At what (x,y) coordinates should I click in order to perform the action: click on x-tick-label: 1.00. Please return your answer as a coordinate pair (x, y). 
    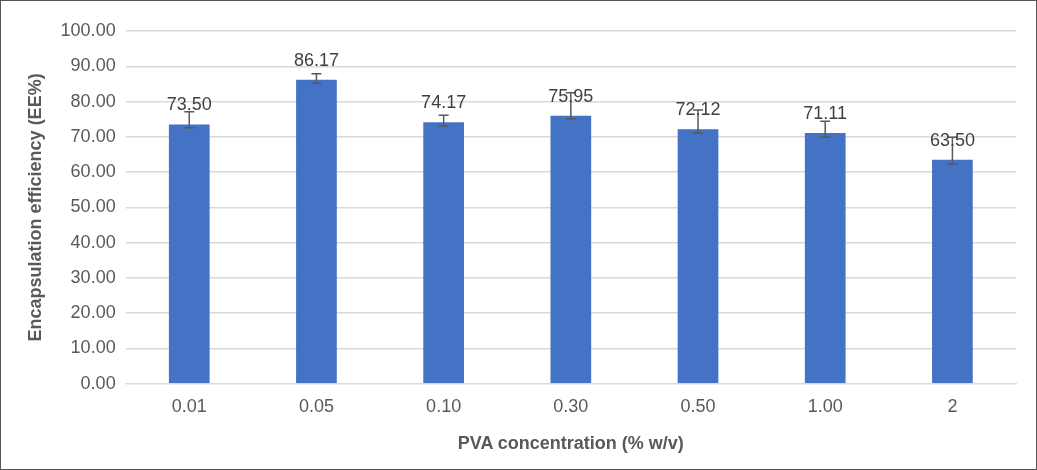
    Looking at the image, I should click on (825, 405).